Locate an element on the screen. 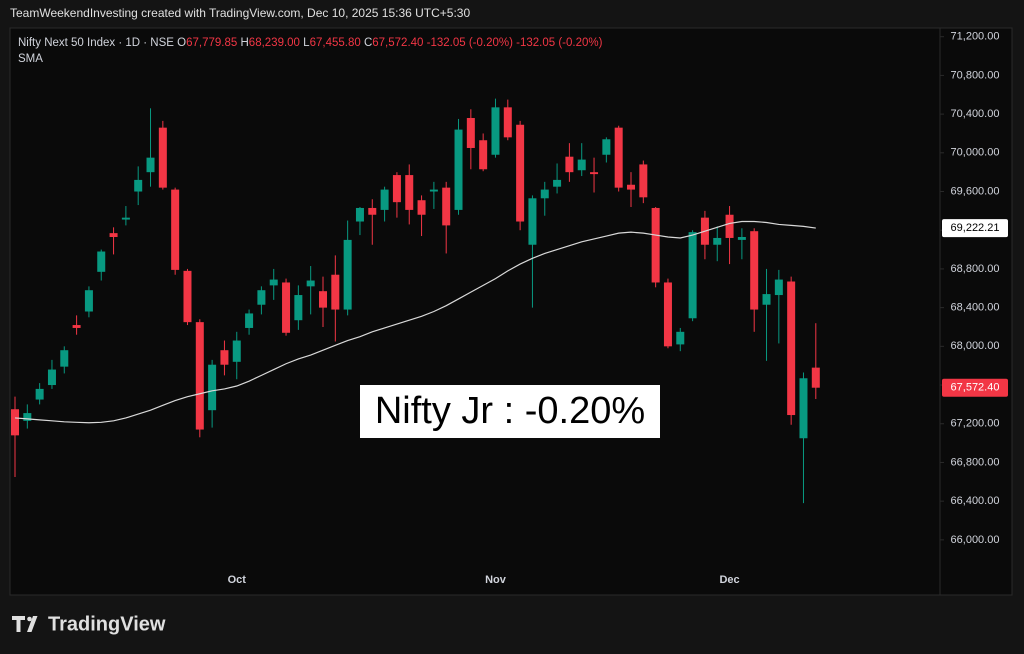 This screenshot has width=1024, height=654. y-tick-label: 70,000.00 is located at coordinates (975, 153).